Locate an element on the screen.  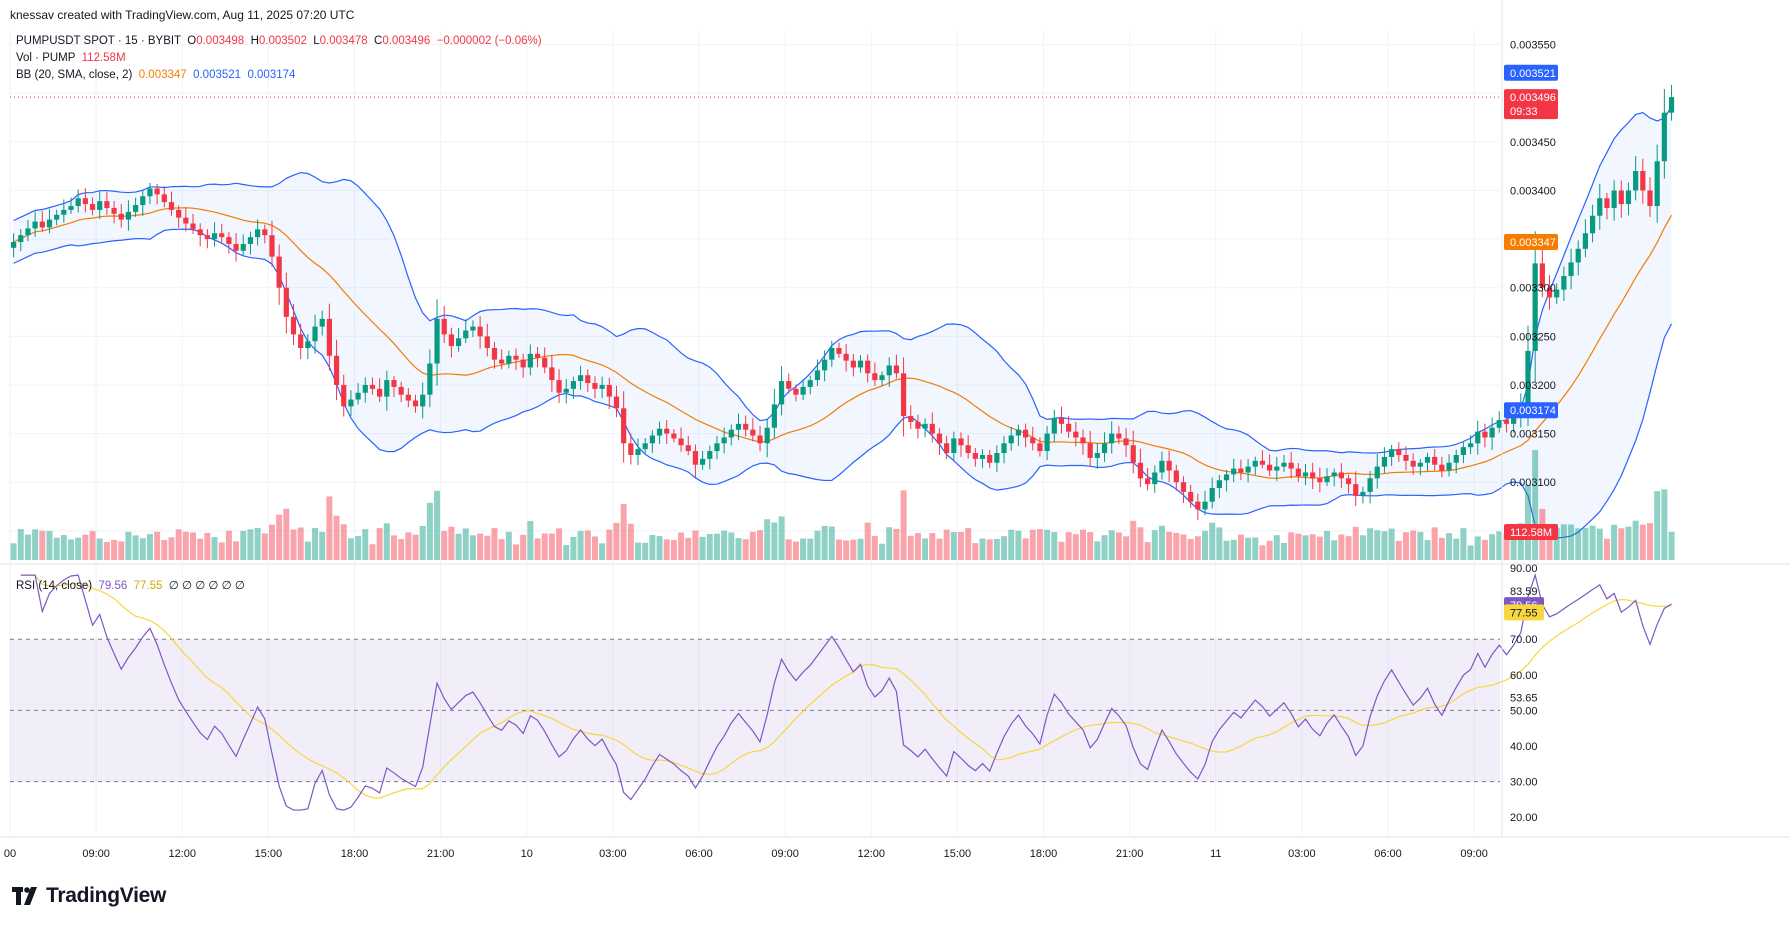
close-value: 0.003496 is located at coordinates (406, 41).